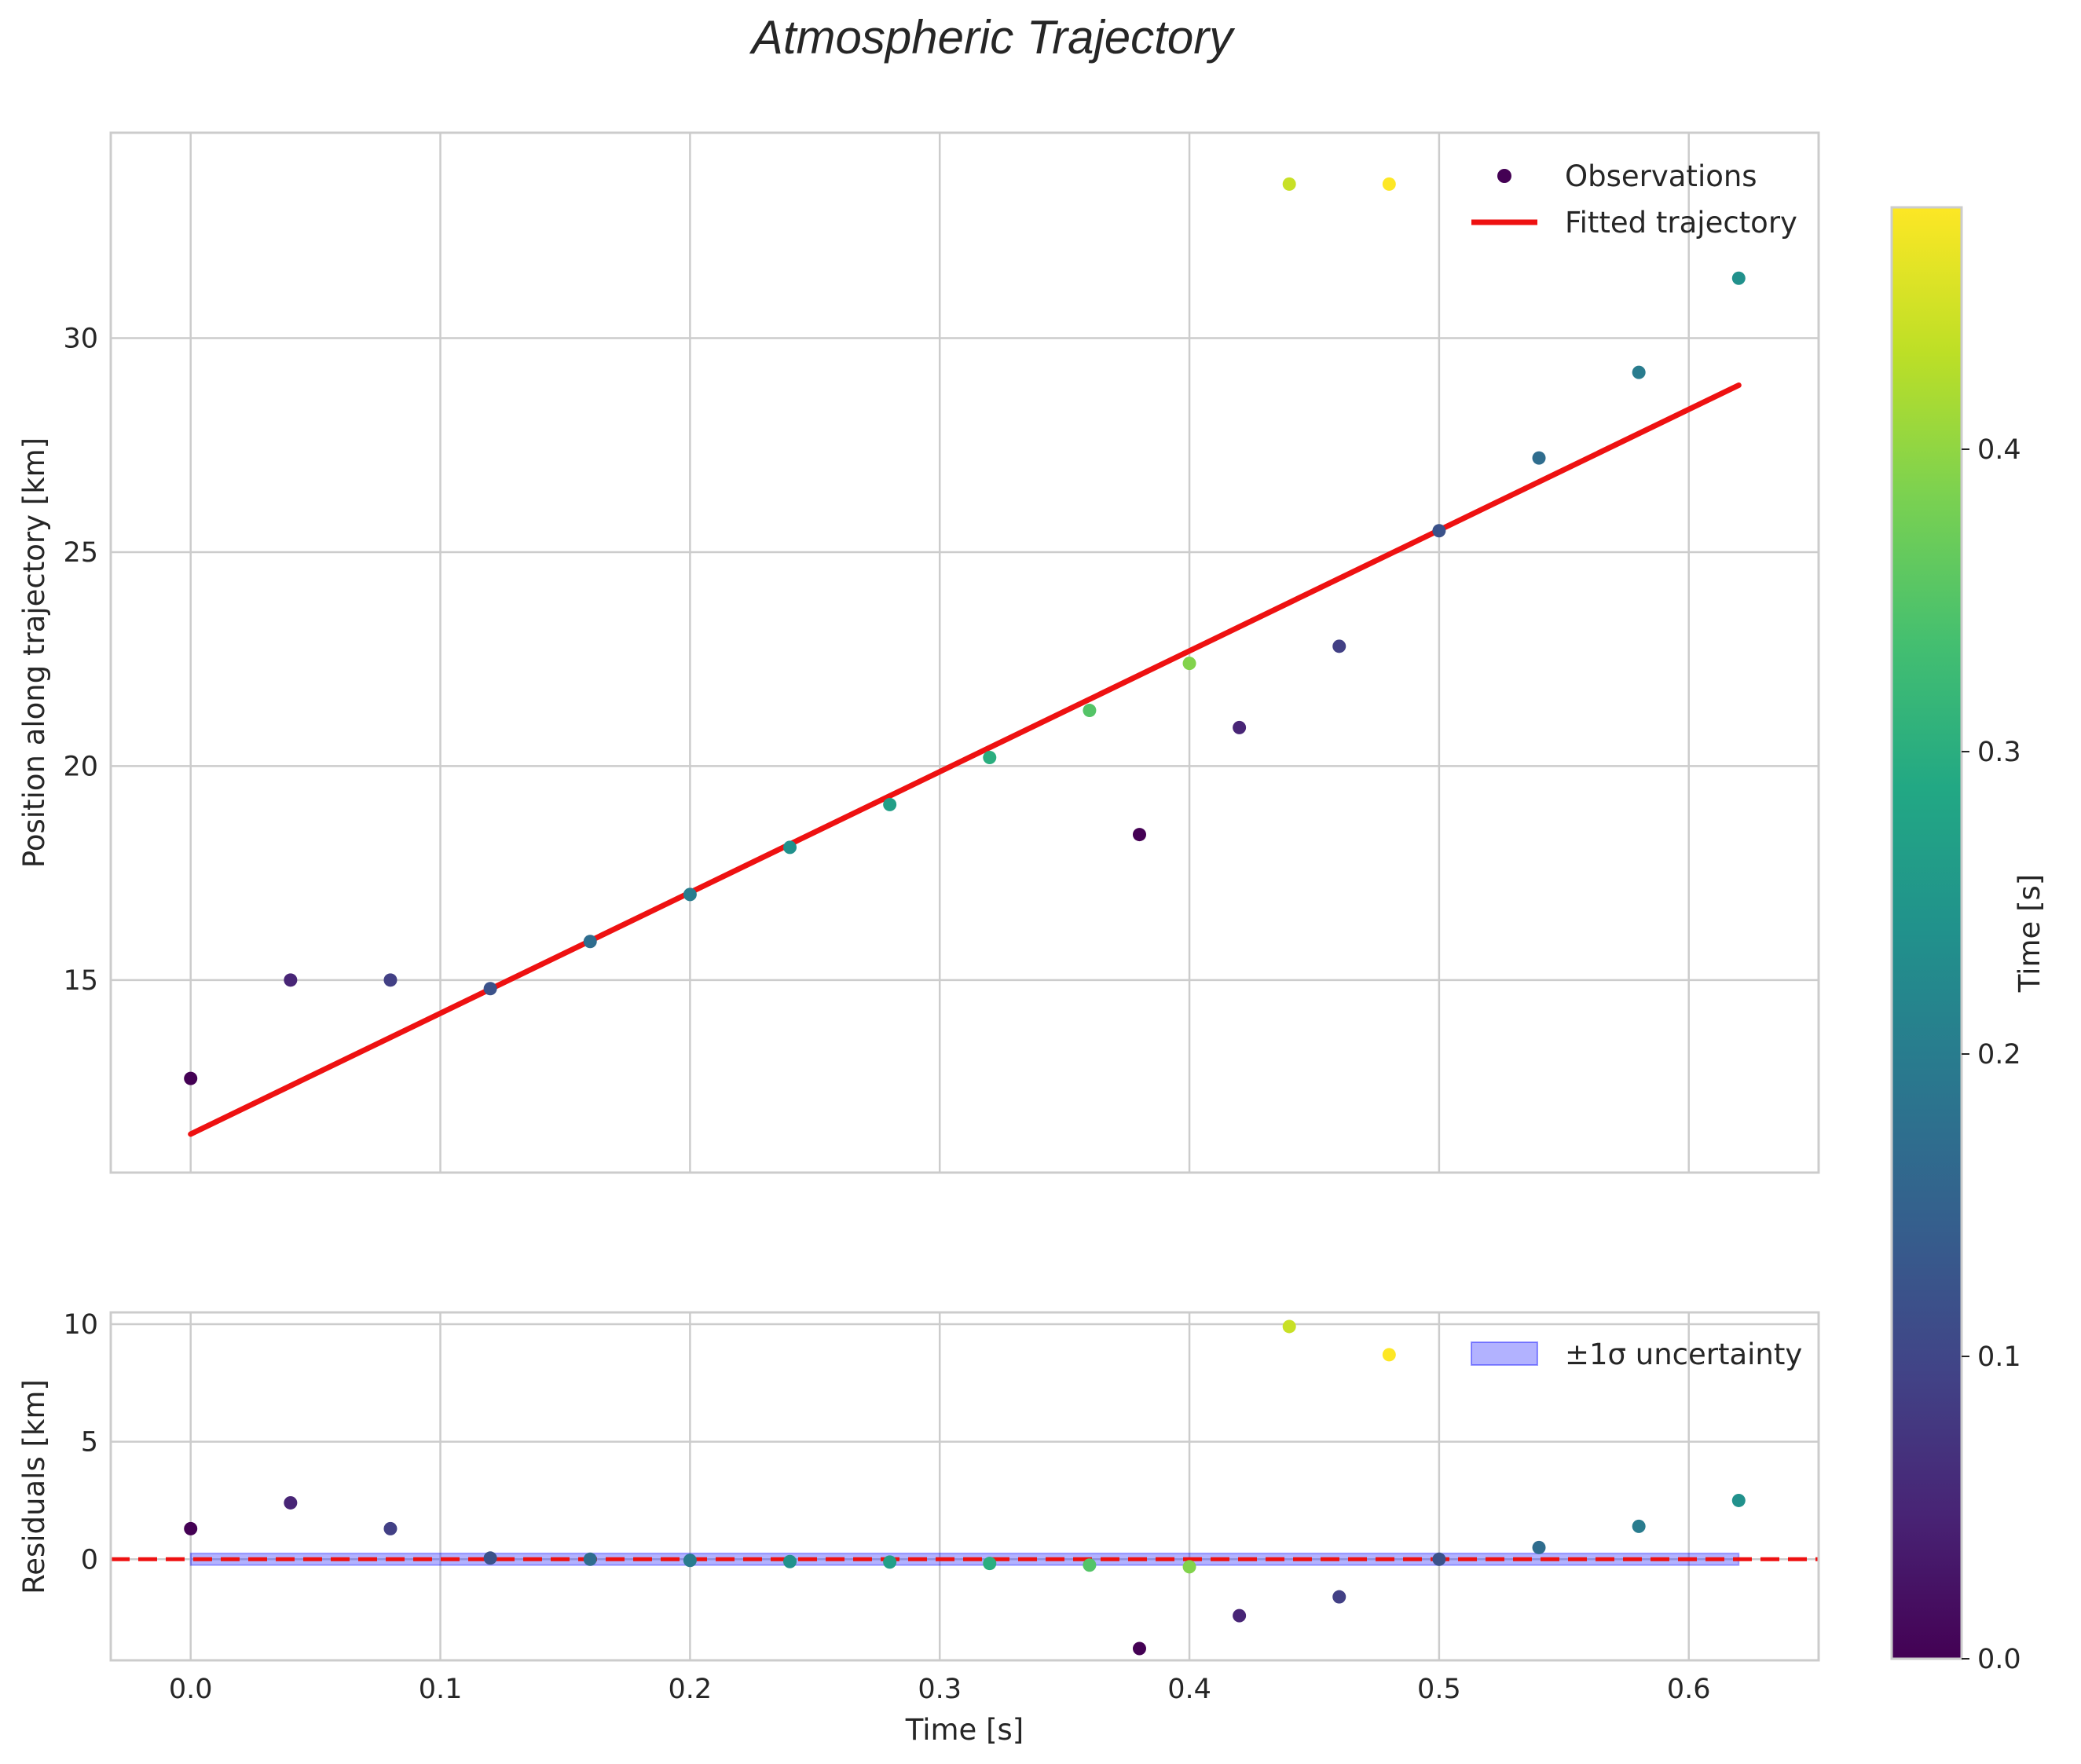 The image size is (2081, 1764). I want to click on legend-sigma-label: ±1σ uncertainty, so click(1683, 1354).